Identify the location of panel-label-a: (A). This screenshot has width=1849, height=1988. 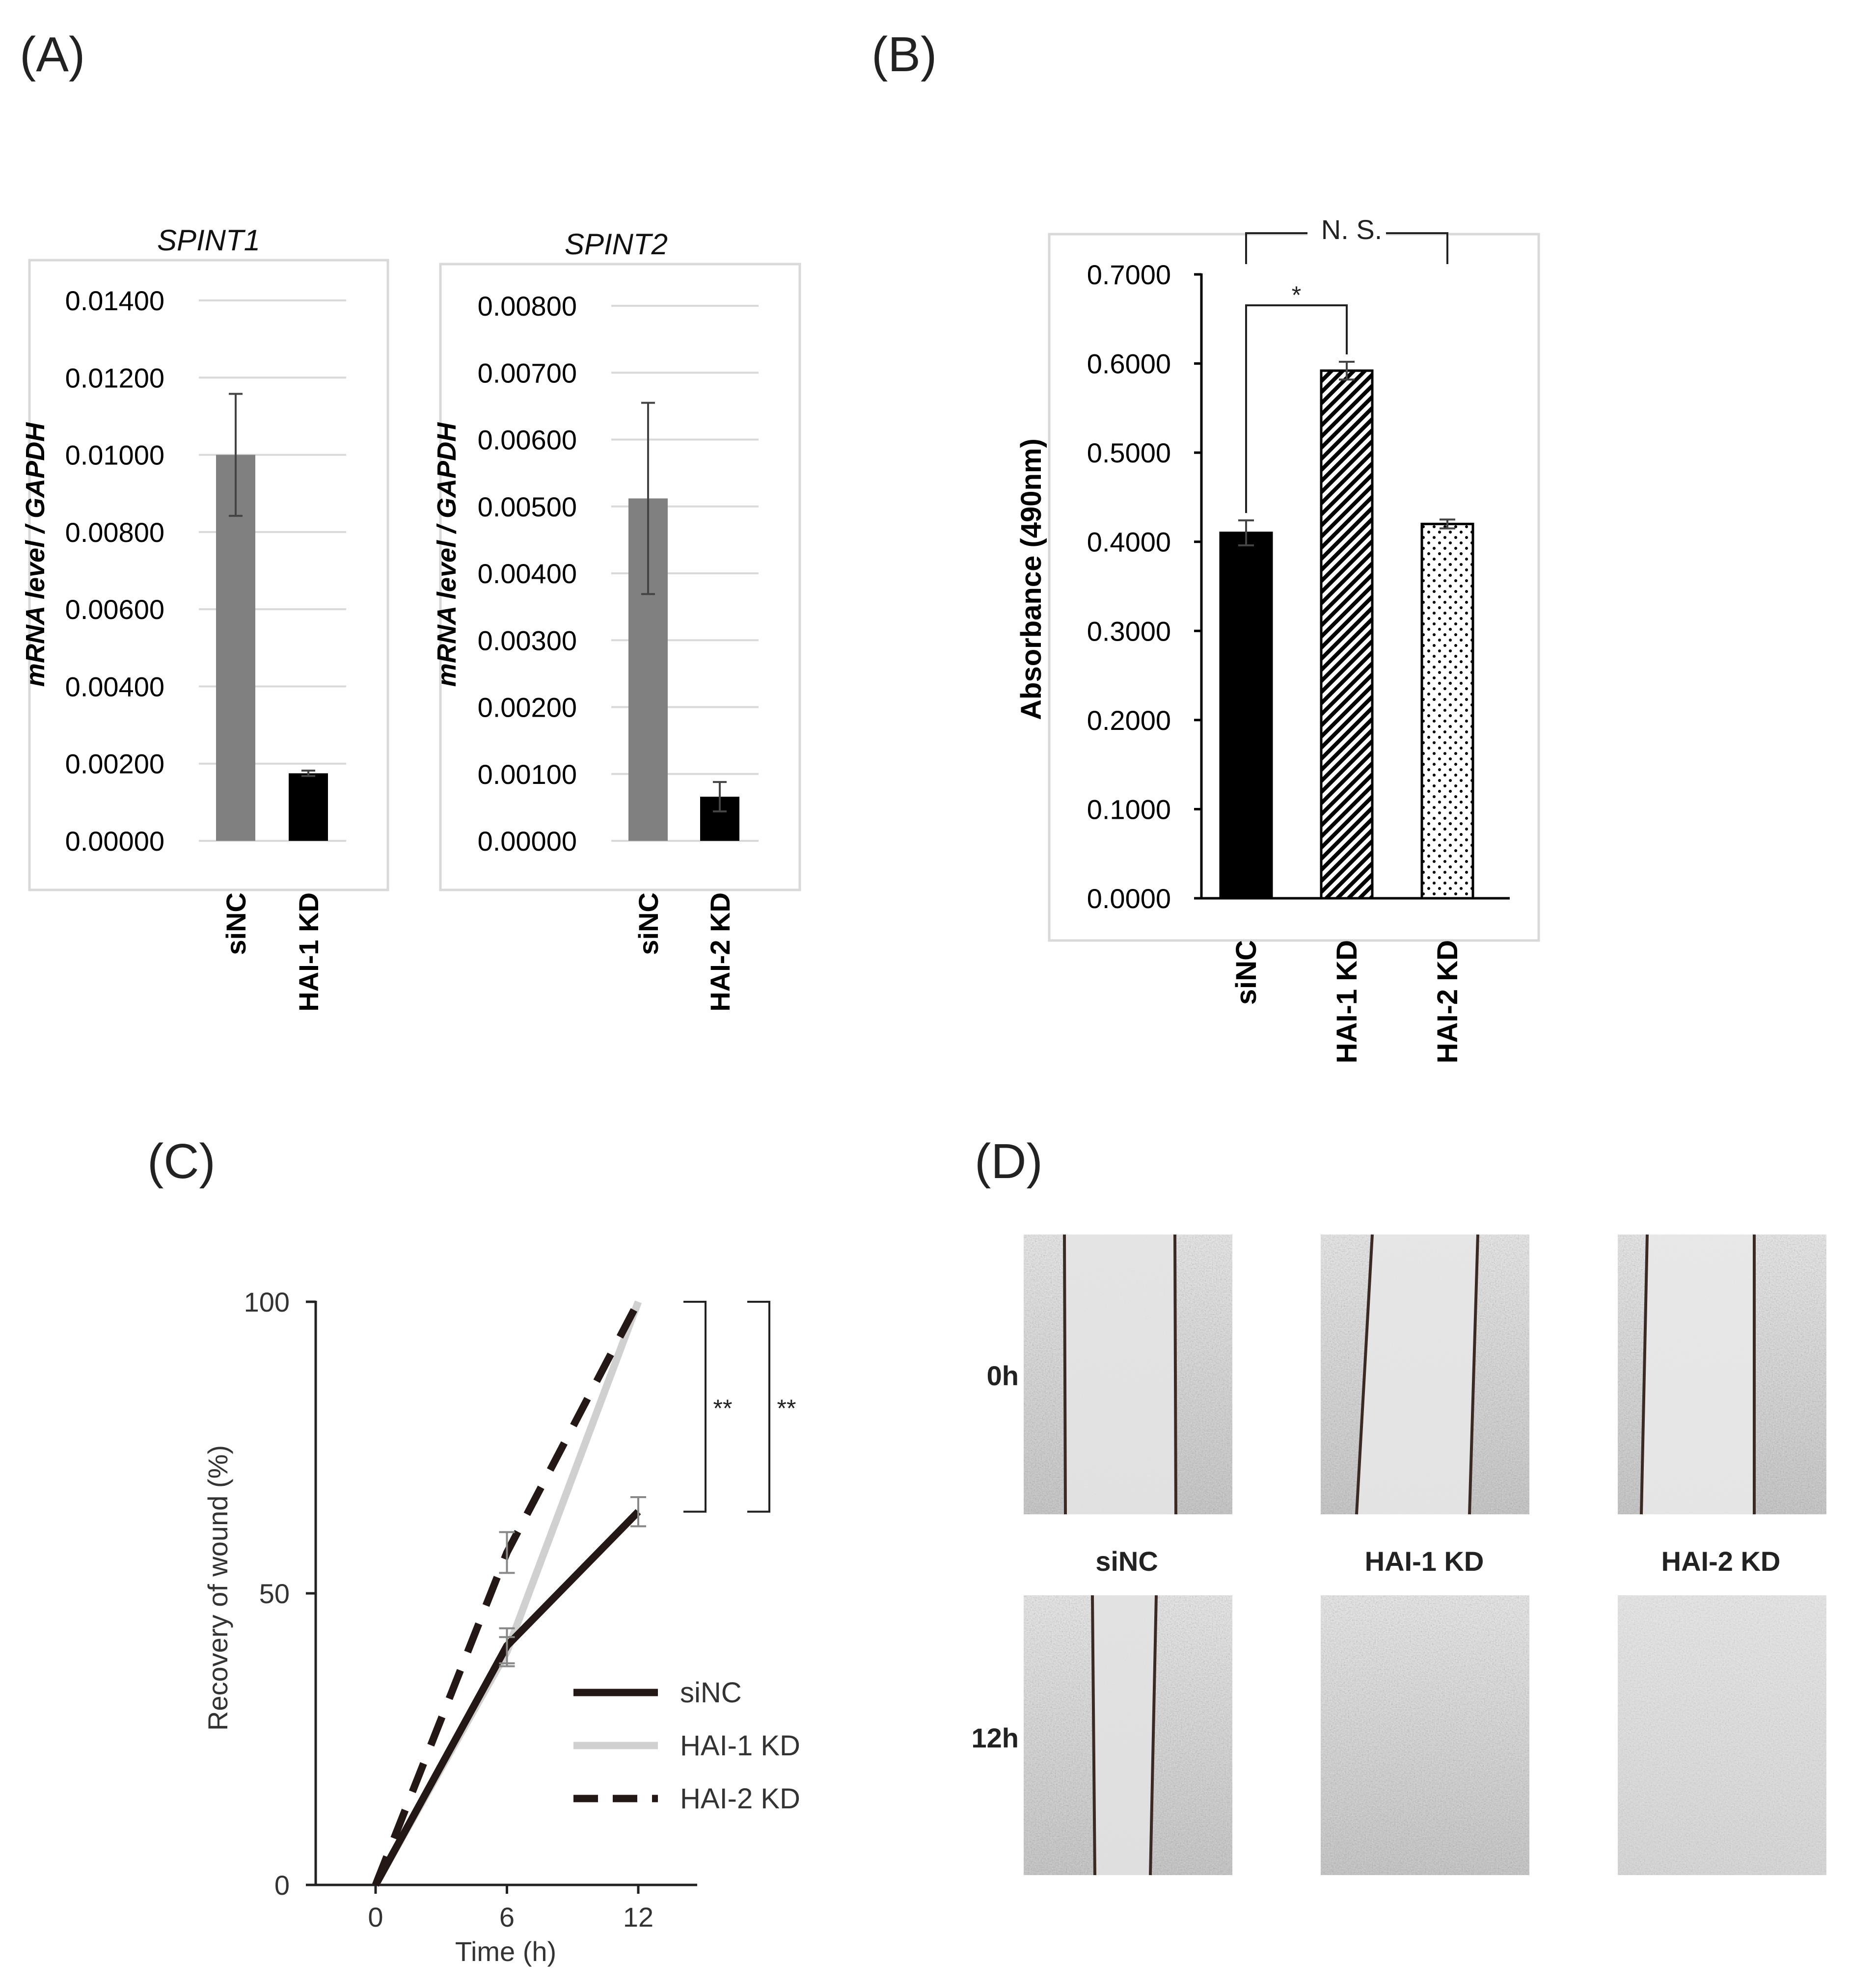
(53, 54).